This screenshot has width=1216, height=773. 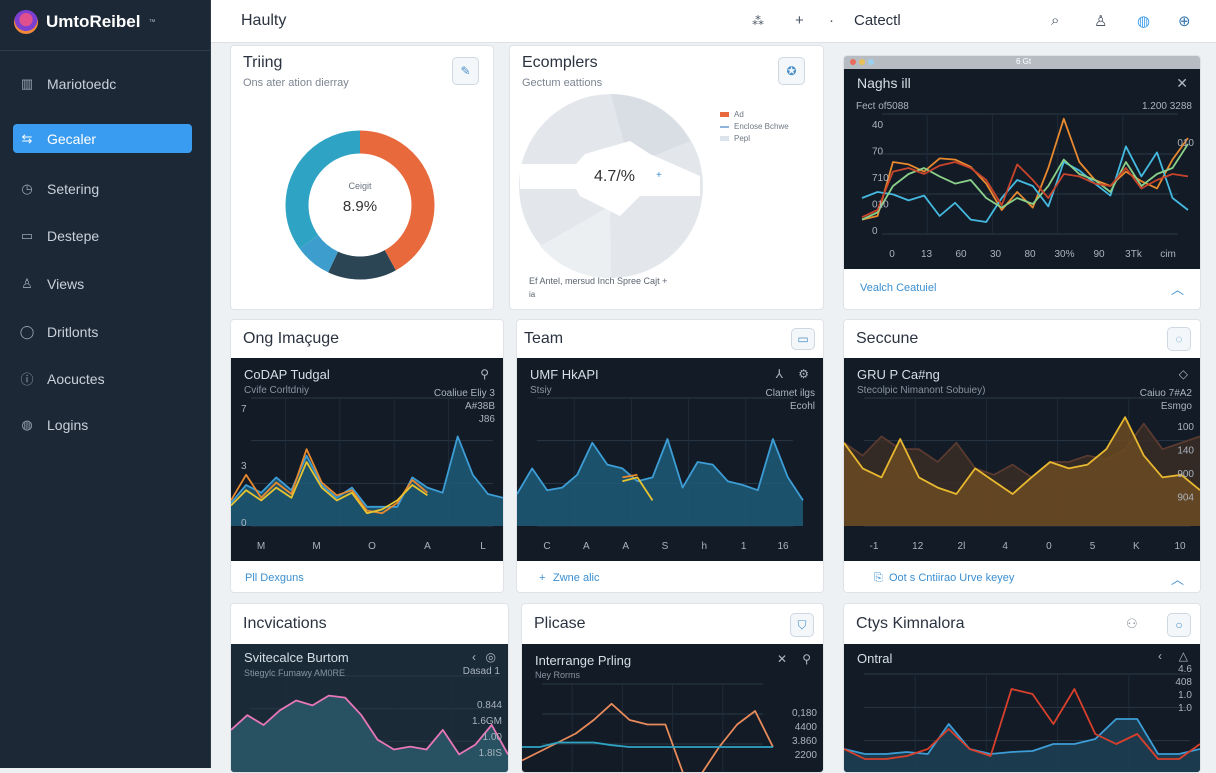 I want to click on x-tick-label: 5, so click(x=1093, y=546).